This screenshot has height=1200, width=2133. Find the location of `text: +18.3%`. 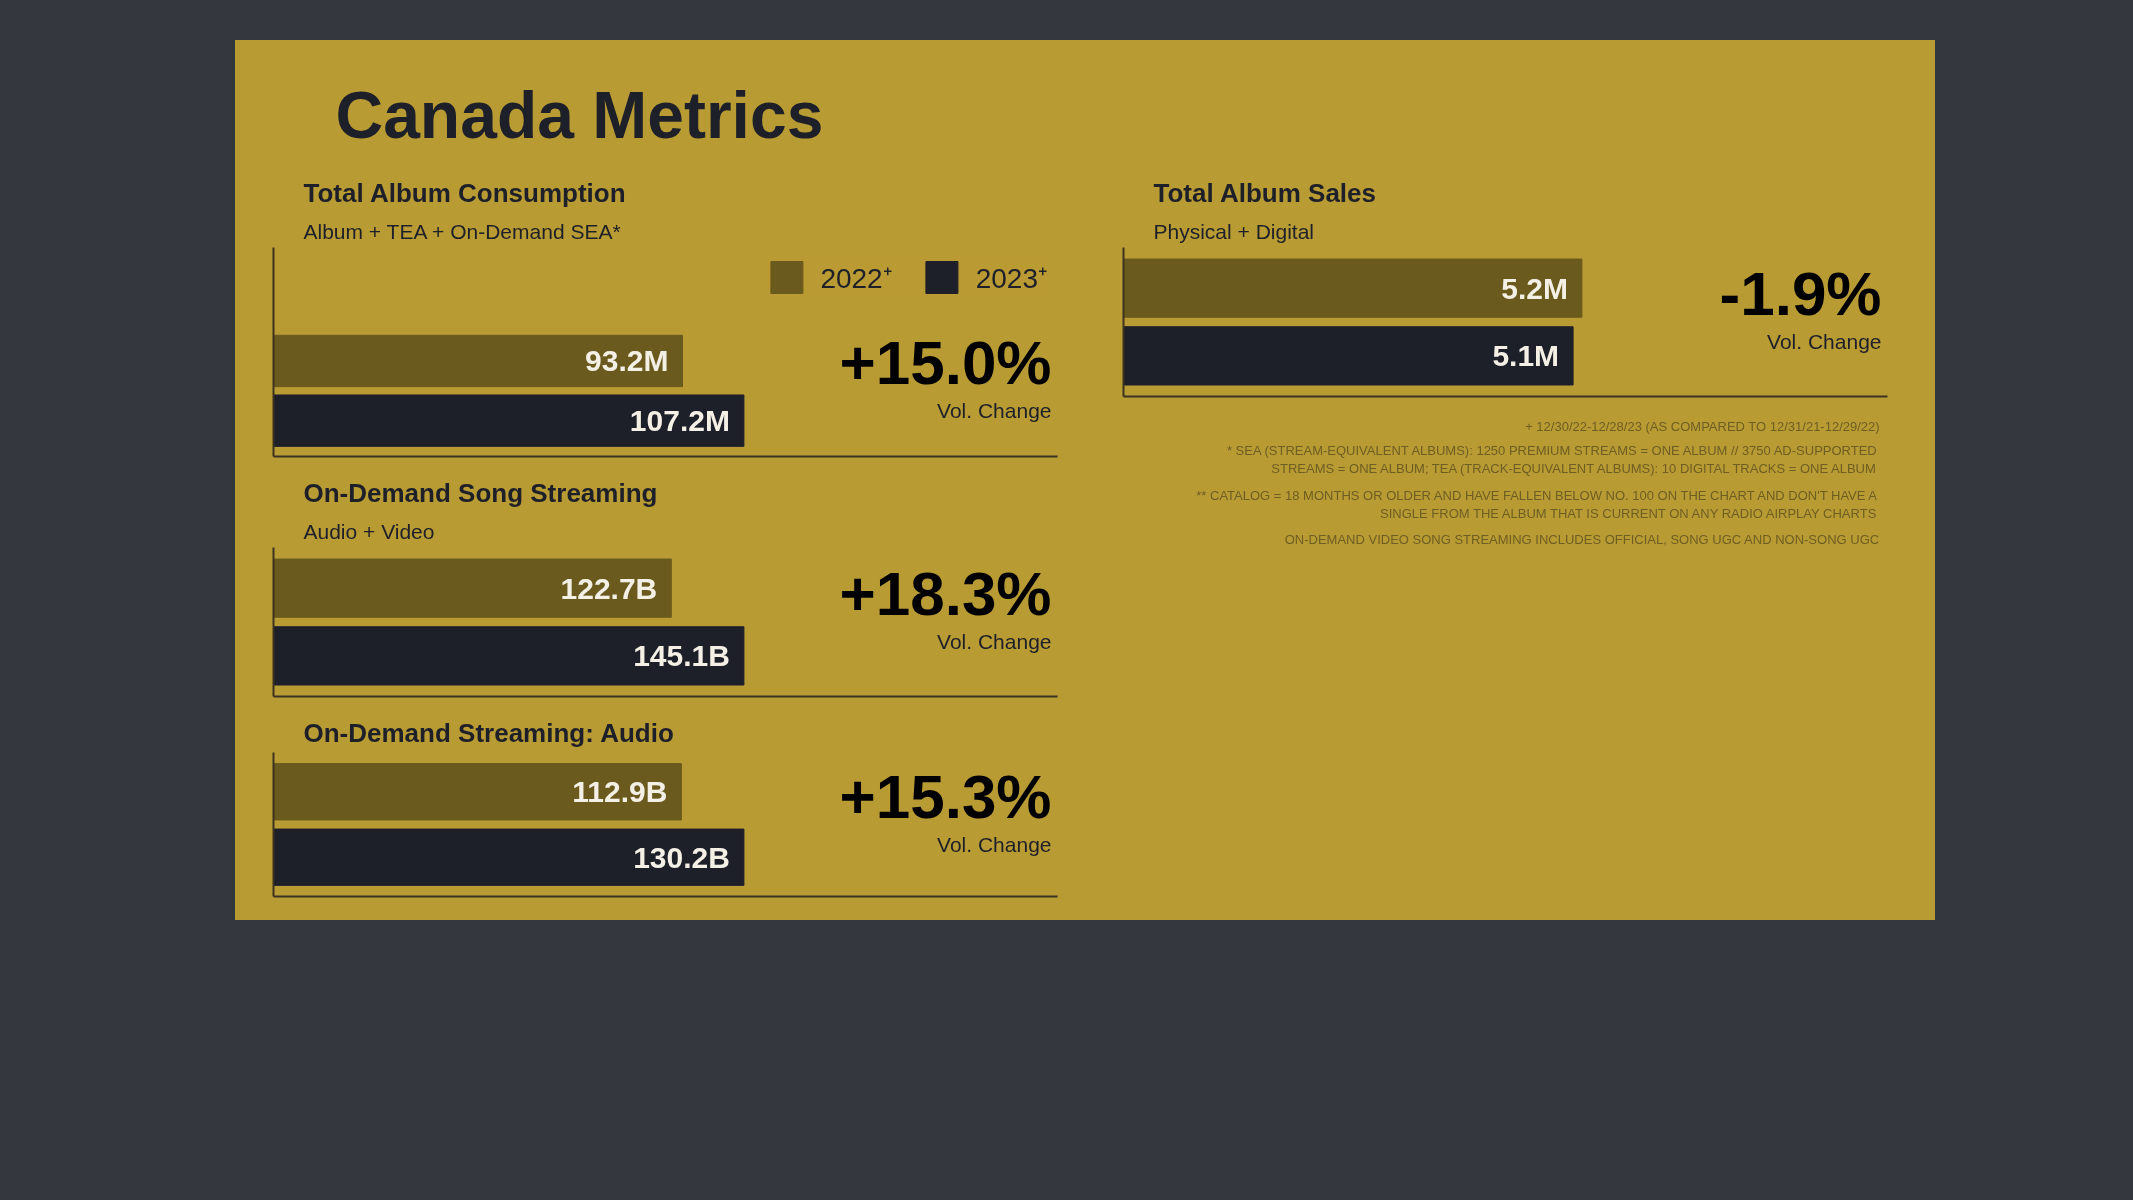

text: +18.3% is located at coordinates (945, 593).